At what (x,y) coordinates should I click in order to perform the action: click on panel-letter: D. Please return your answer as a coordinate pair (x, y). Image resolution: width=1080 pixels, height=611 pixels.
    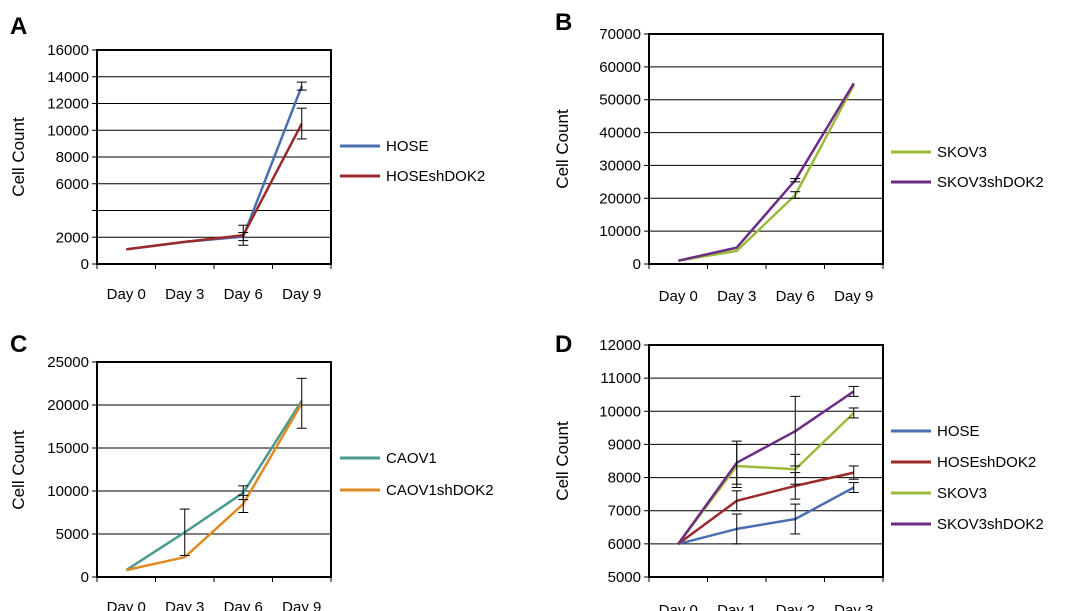
    Looking at the image, I should click on (563, 344).